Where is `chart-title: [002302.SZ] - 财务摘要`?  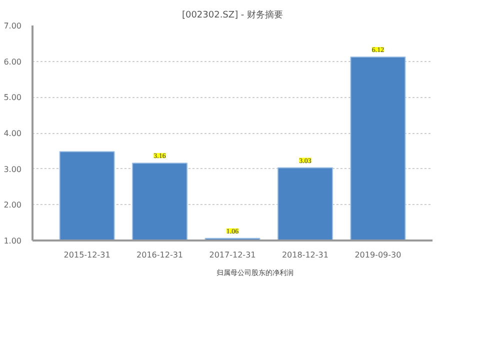 chart-title: [002302.SZ] - 财务摘要 is located at coordinates (233, 15).